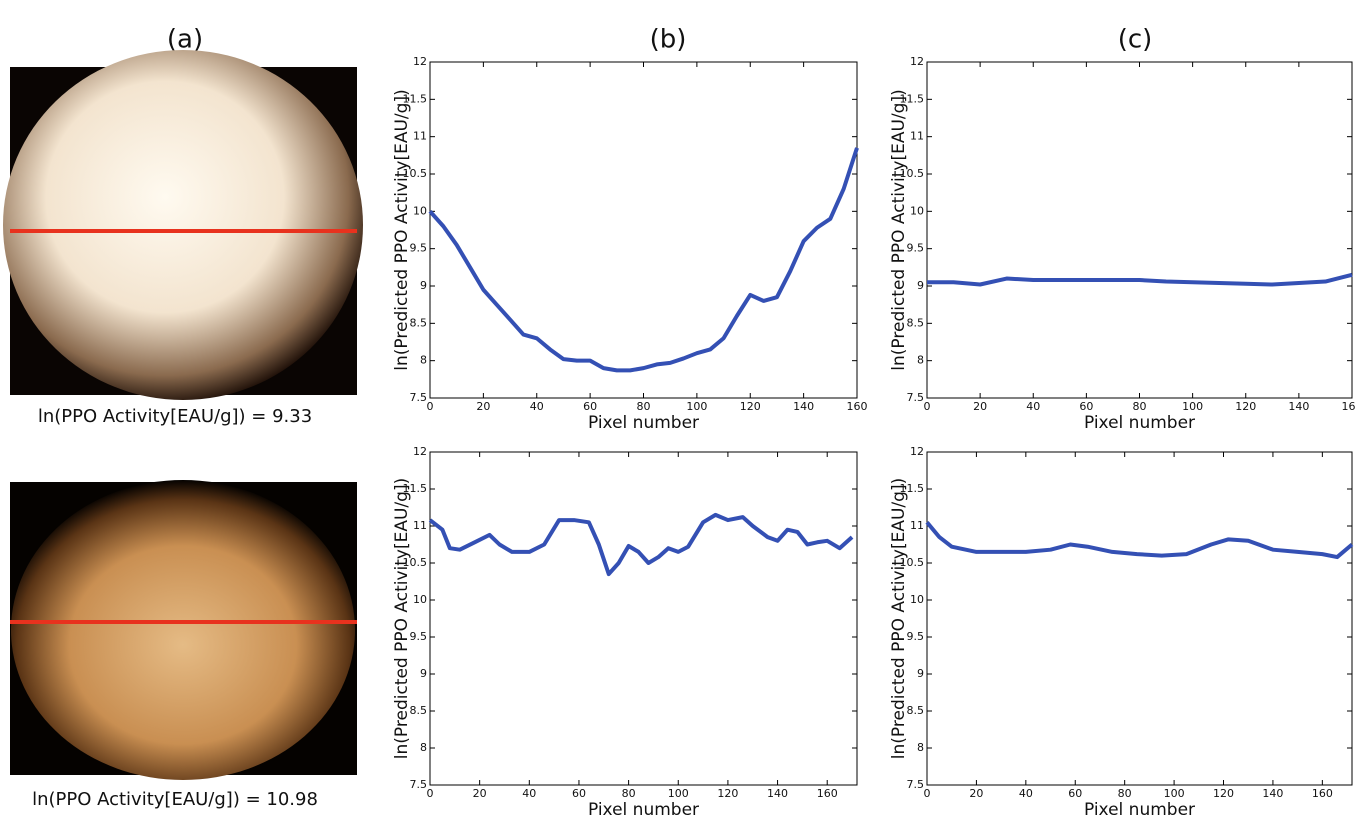  Describe the element at coordinates (1135, 40) in the screenshot. I see `panel-label: (c)` at that location.